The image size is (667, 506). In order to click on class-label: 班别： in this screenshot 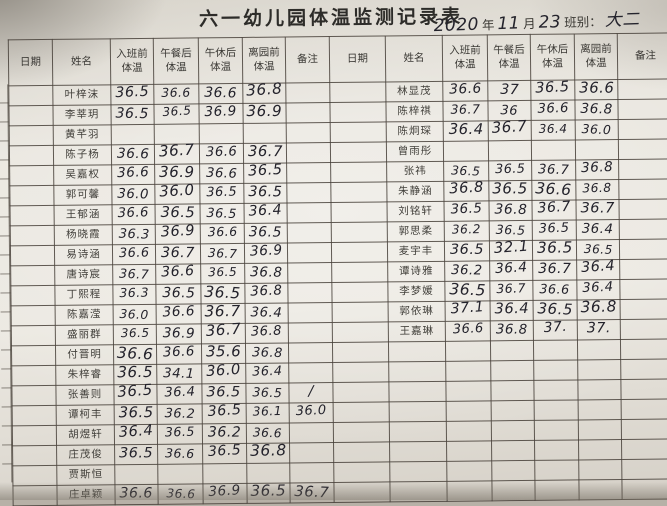, I will do `click(583, 22)`.